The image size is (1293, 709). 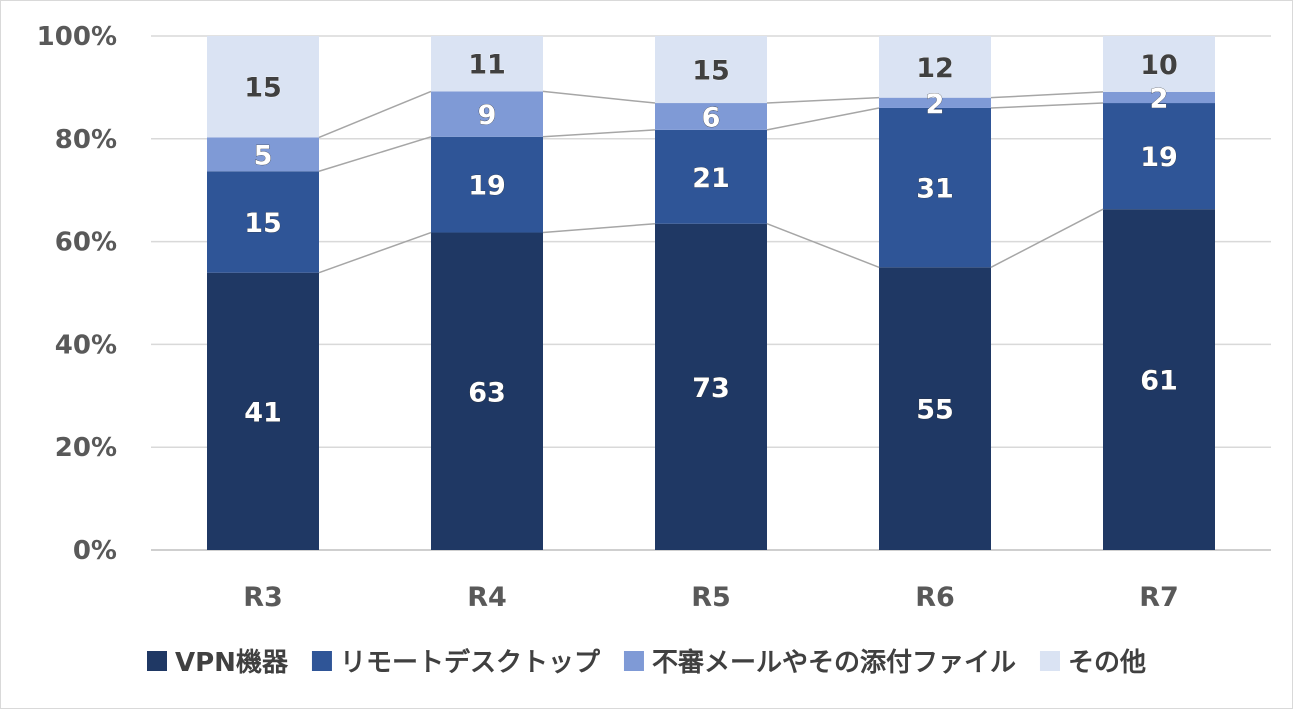 I want to click on data-label: 12, so click(x=935, y=68).